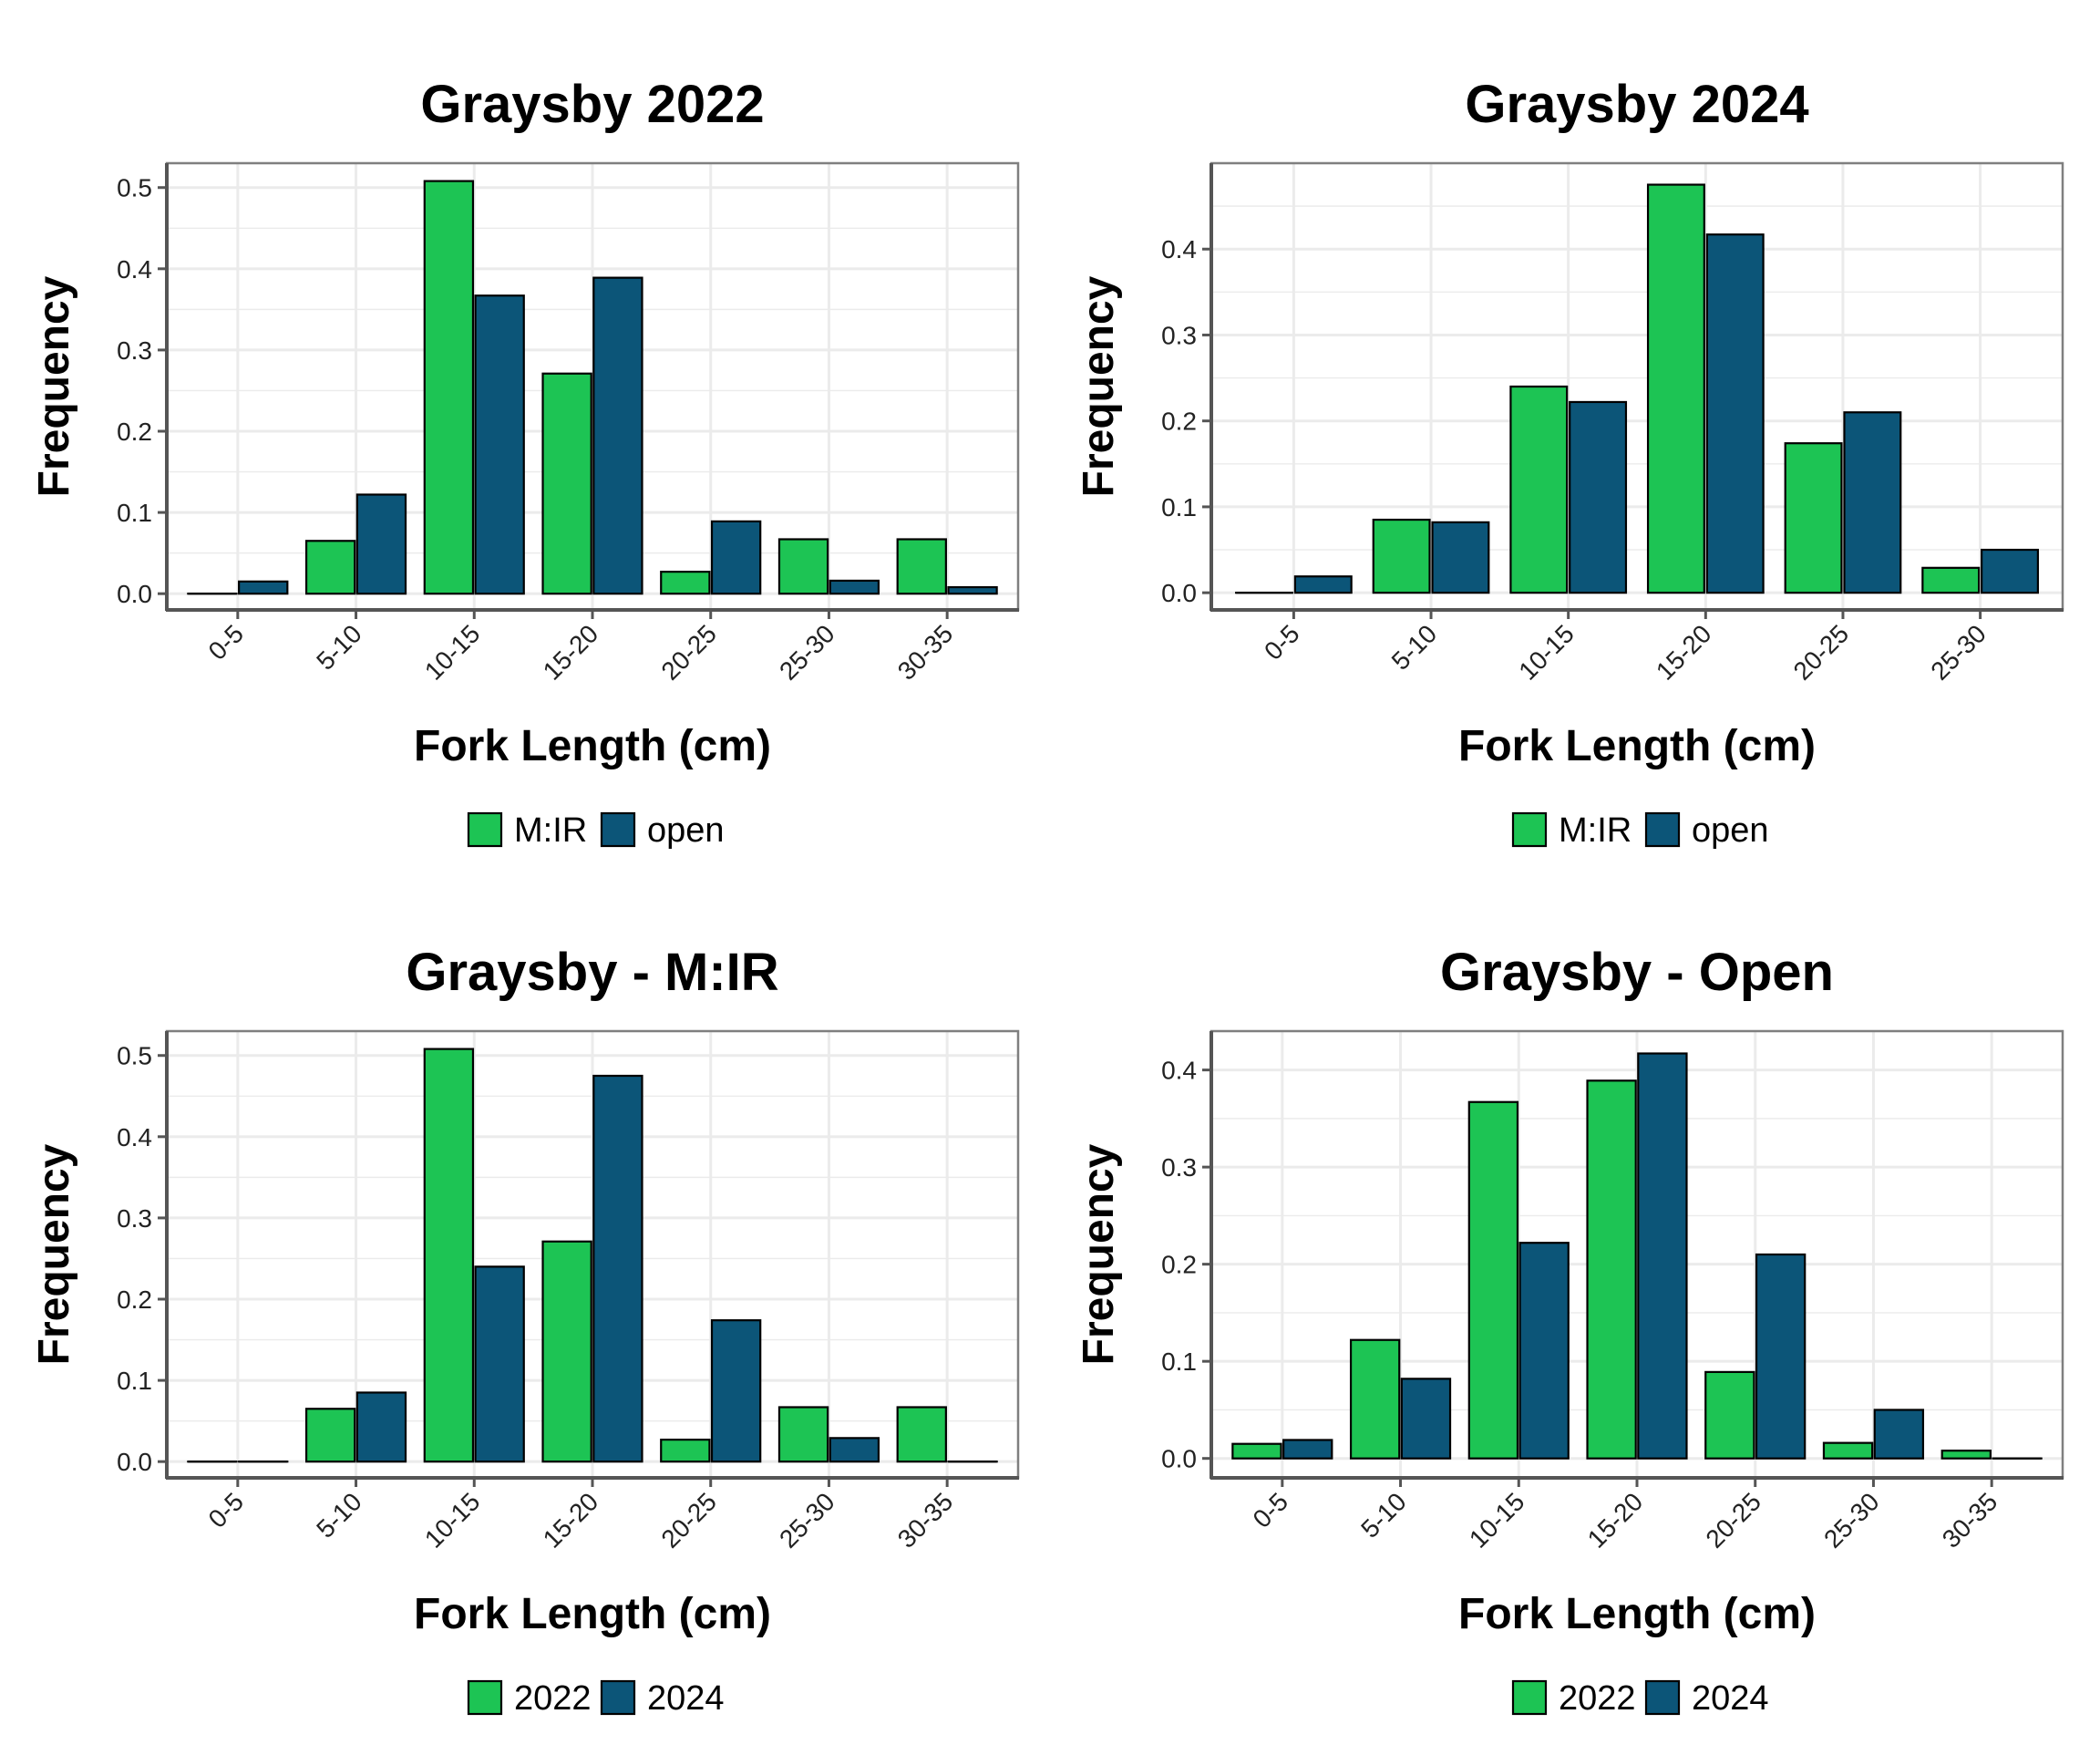 Image resolution: width=2100 pixels, height=1755 pixels. Describe the element at coordinates (1731, 830) in the screenshot. I see `legend-label: open` at that location.